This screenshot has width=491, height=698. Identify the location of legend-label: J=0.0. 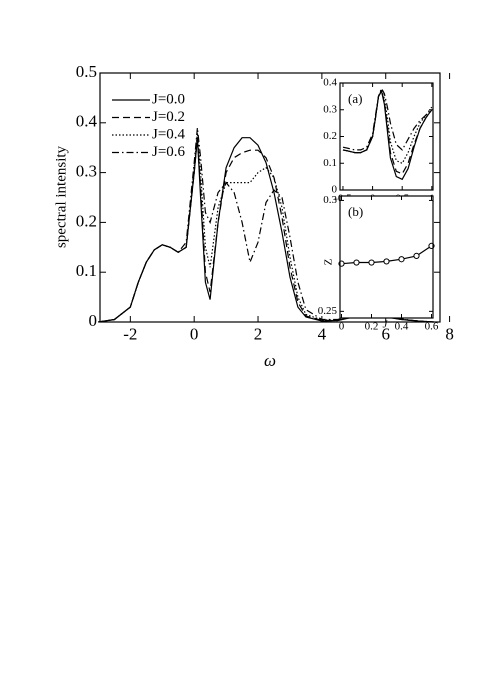
(168, 99).